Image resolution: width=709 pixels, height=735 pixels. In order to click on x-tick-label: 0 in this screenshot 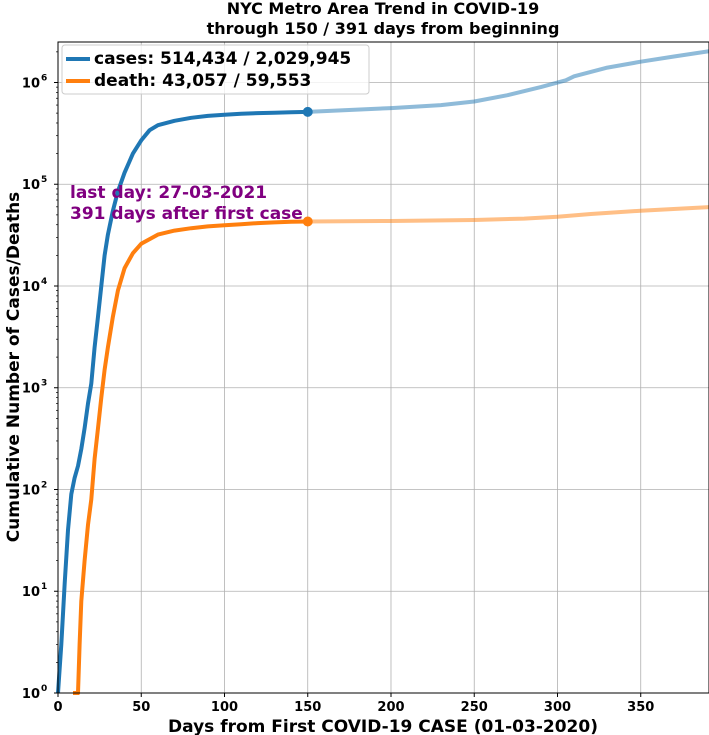, I will do `click(57, 707)`.